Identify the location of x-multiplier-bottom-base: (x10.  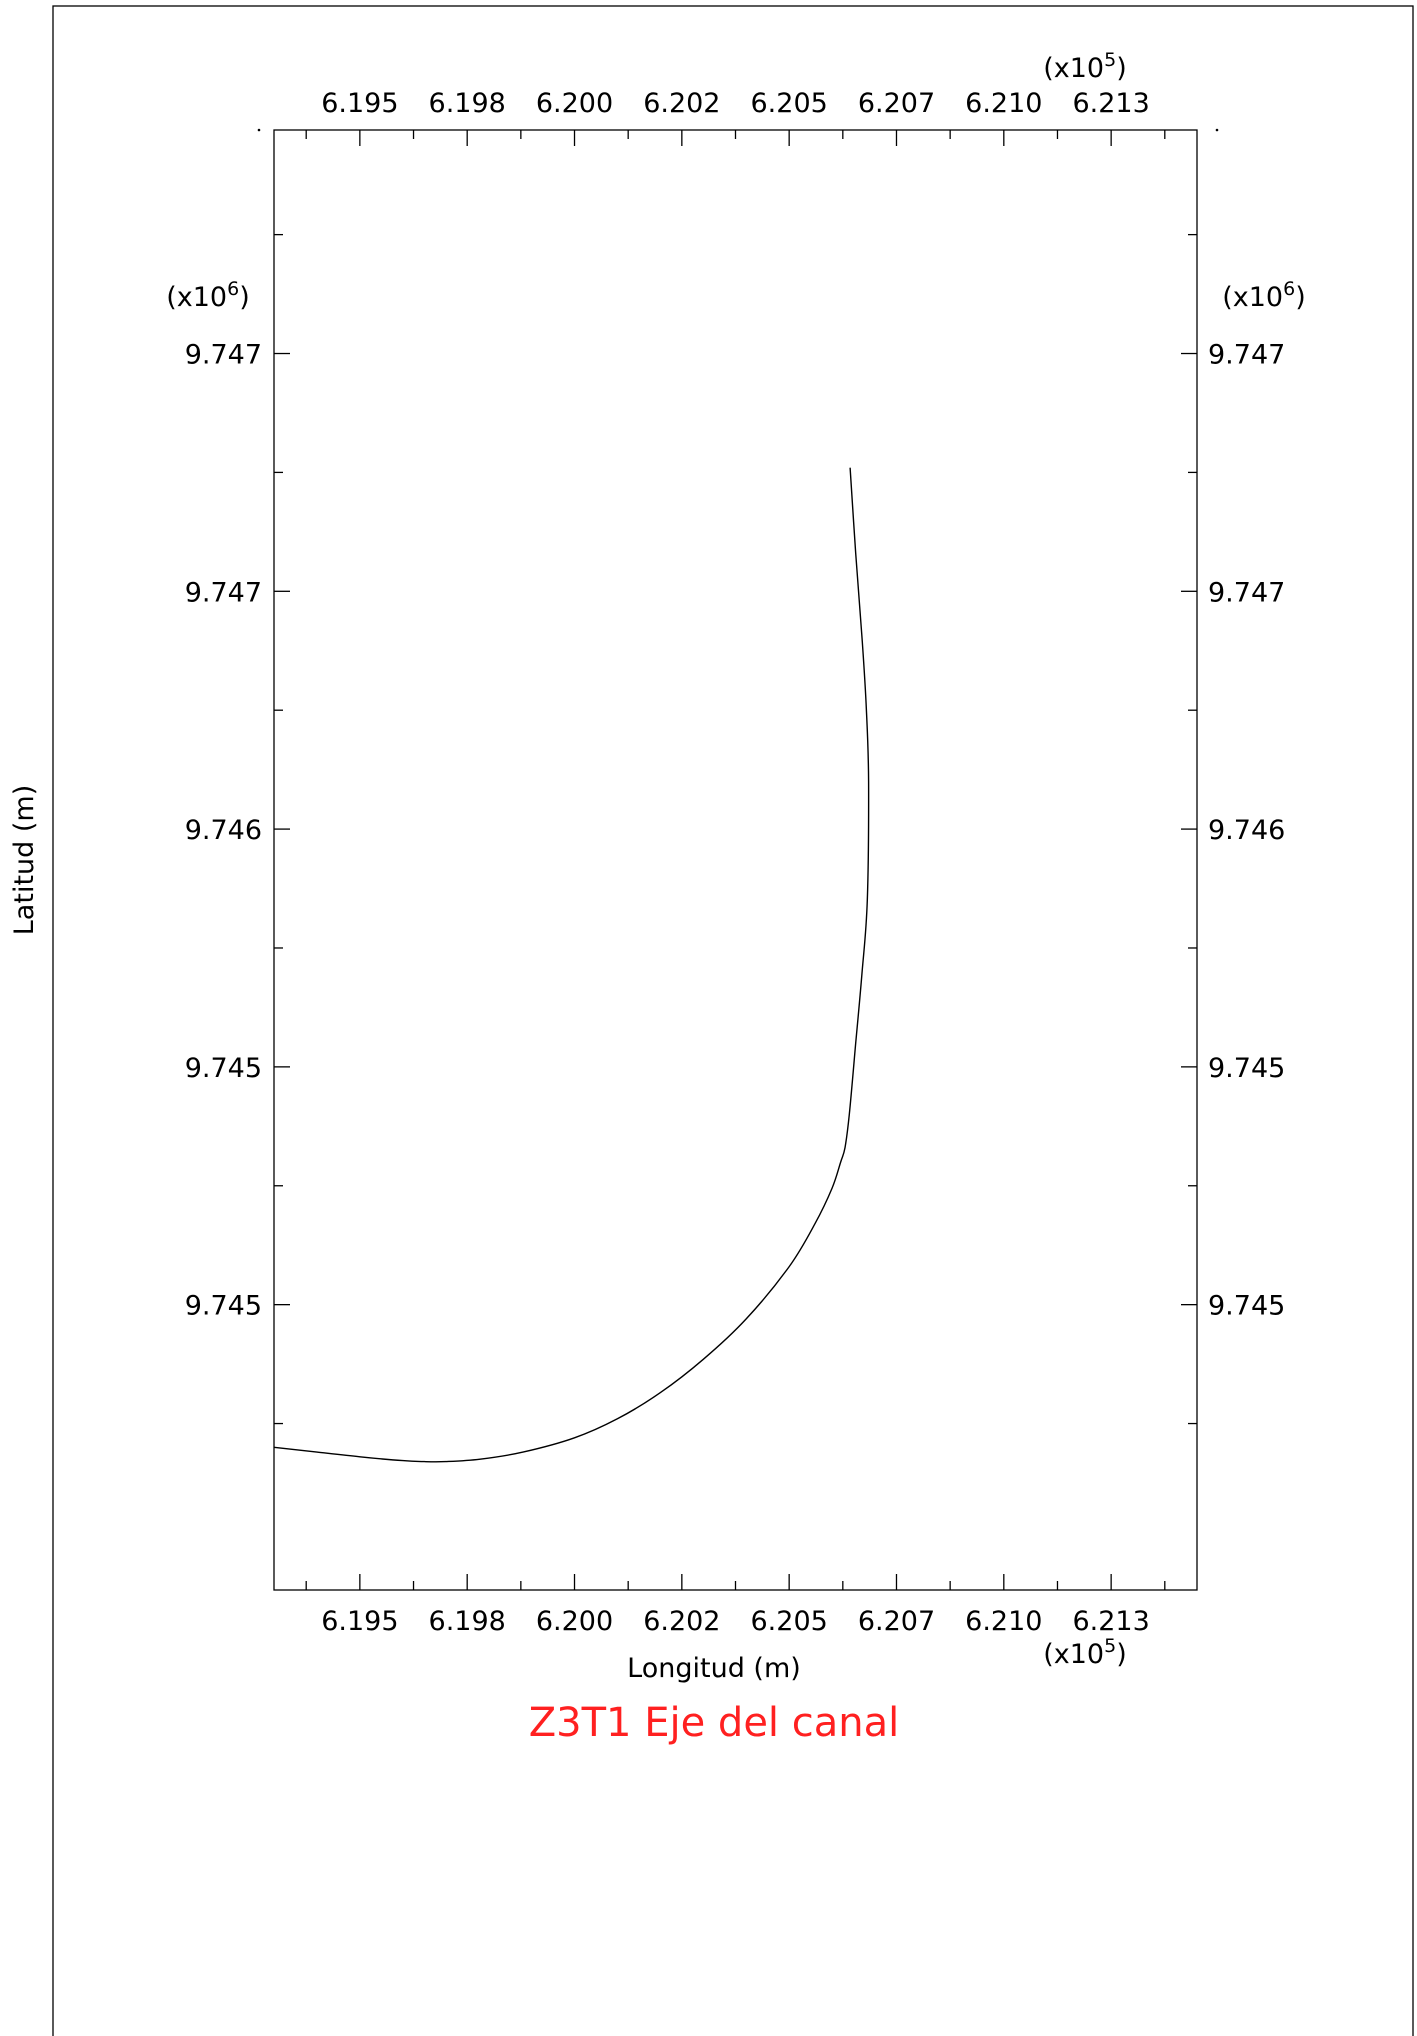
(1073, 1654).